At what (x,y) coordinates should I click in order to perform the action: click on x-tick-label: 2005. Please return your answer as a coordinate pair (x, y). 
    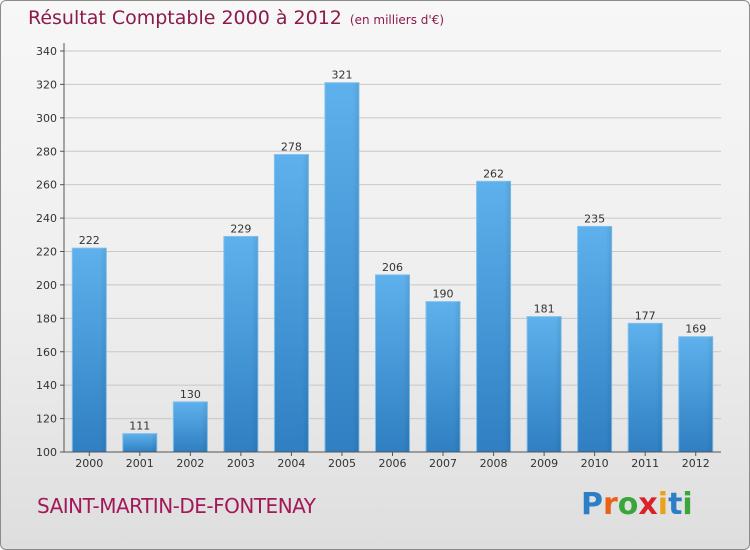
    Looking at the image, I should click on (342, 463).